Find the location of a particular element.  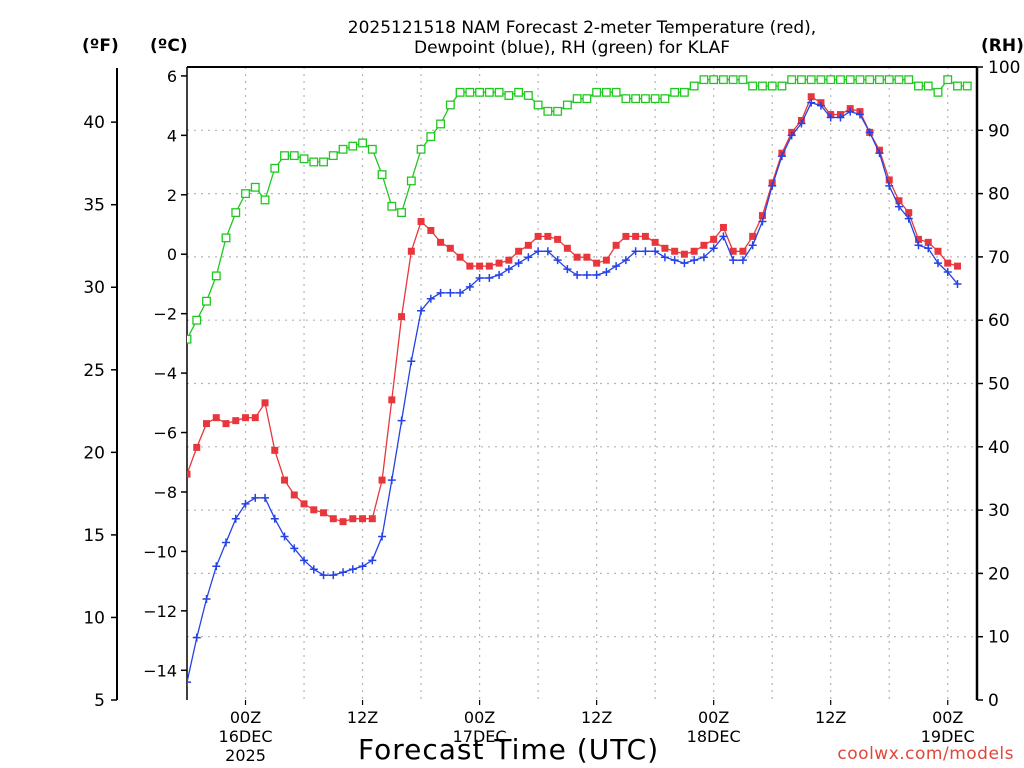

rh-tick-label: 30 is located at coordinates (999, 511).